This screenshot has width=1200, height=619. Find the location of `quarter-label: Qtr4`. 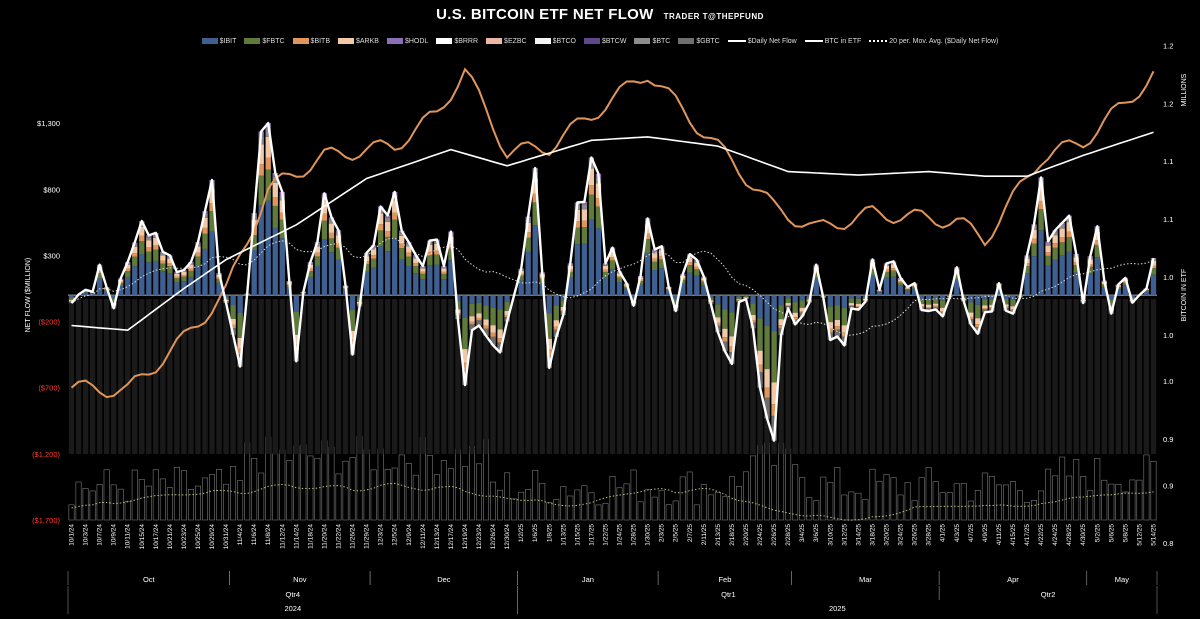

quarter-label: Qtr4 is located at coordinates (293, 594).